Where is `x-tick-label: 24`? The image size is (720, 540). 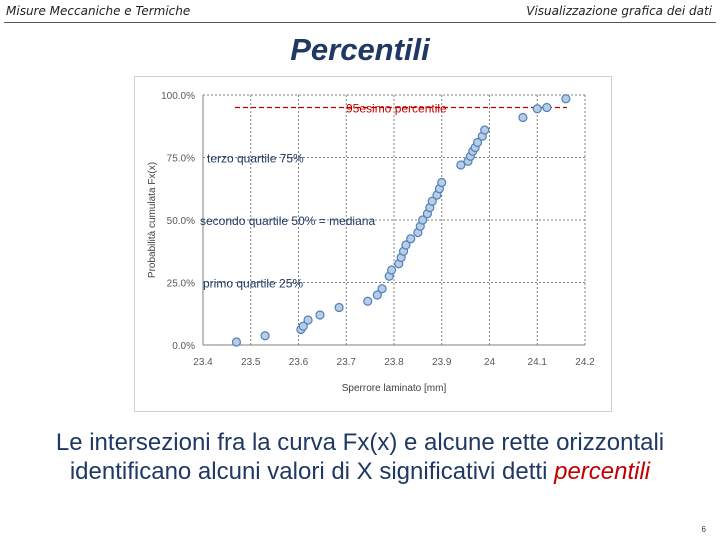 x-tick-label: 24 is located at coordinates (490, 362).